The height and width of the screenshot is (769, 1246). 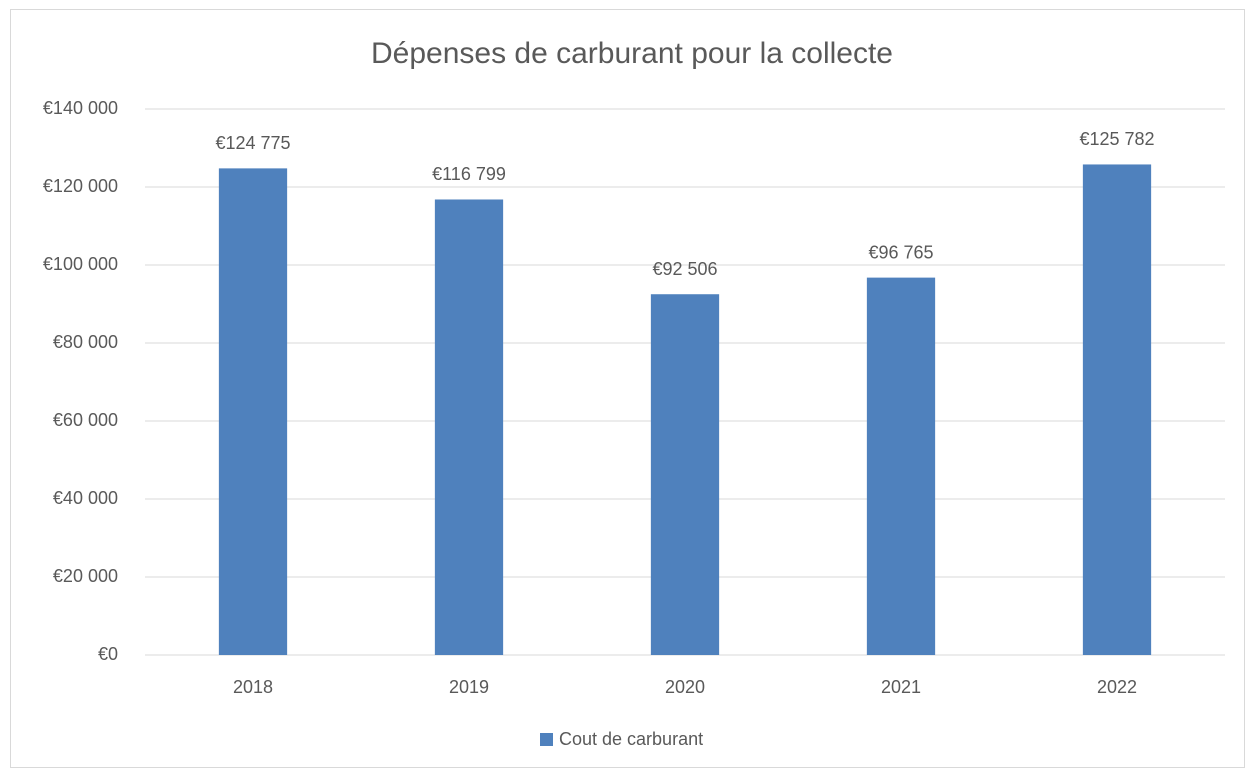 What do you see at coordinates (252, 143) in the screenshot?
I see `data-label: €124 775` at bounding box center [252, 143].